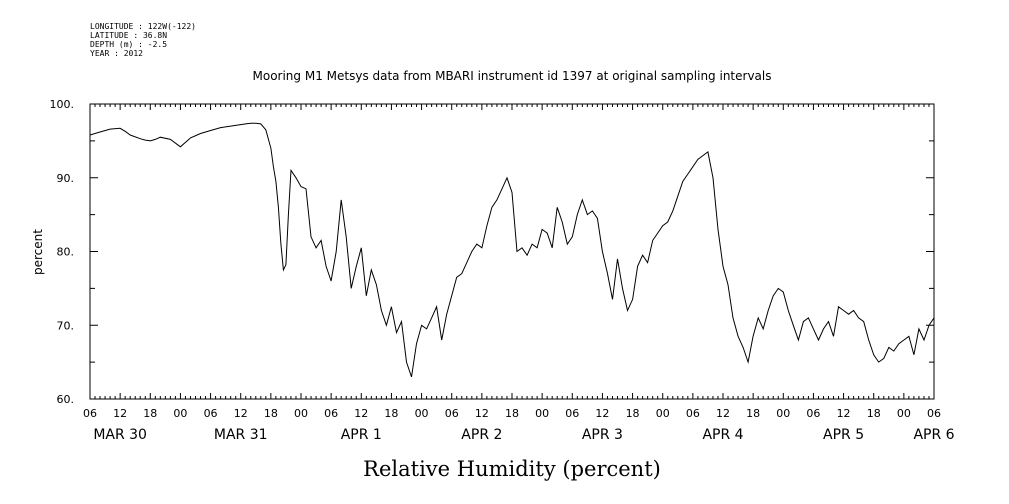 This screenshot has height=504, width=1009. Describe the element at coordinates (66, 325) in the screenshot. I see `y-tick-label: 70.` at that location.